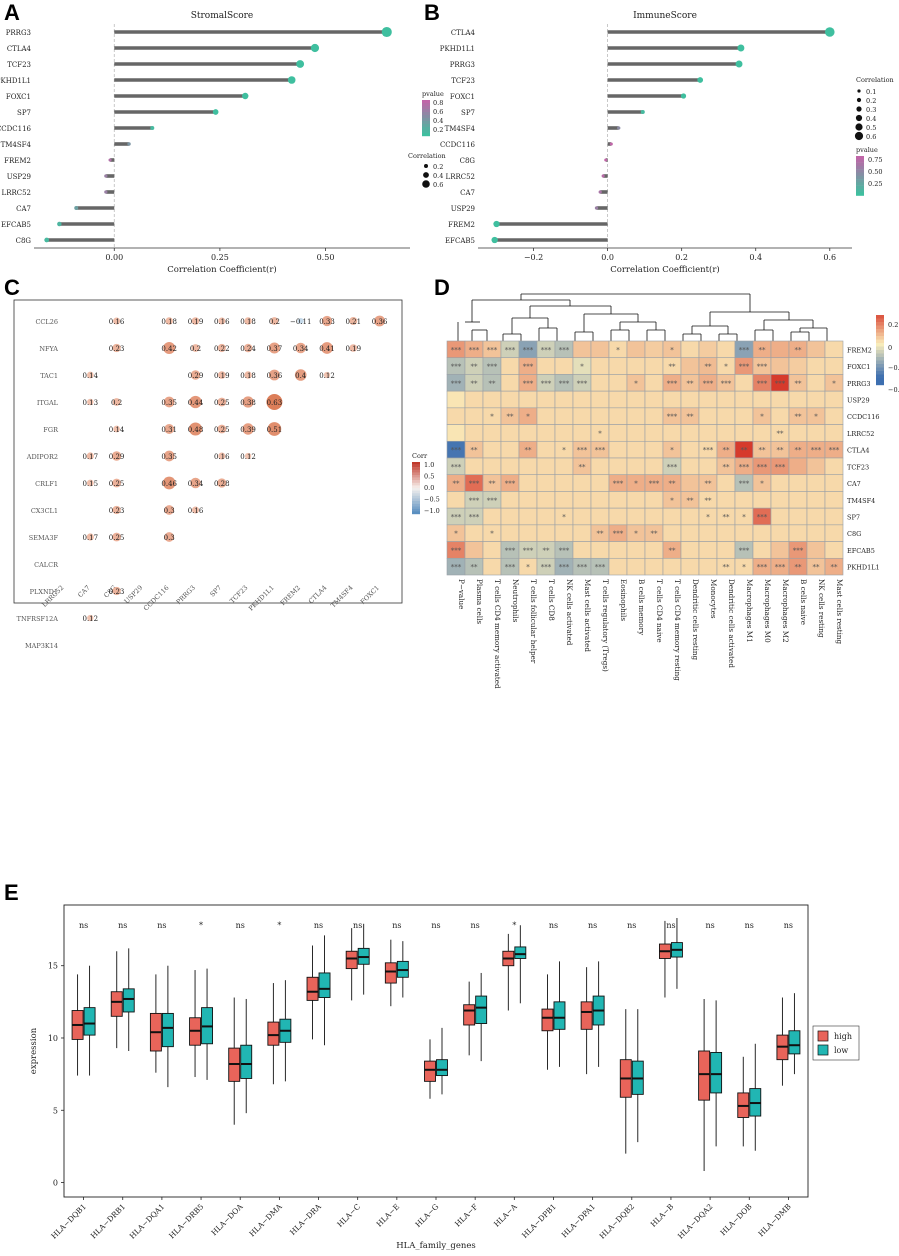 The width and height of the screenshot is (899, 1256). What do you see at coordinates (803, 602) in the screenshot?
I see `col-label-D: B cells naive` at bounding box center [803, 602].